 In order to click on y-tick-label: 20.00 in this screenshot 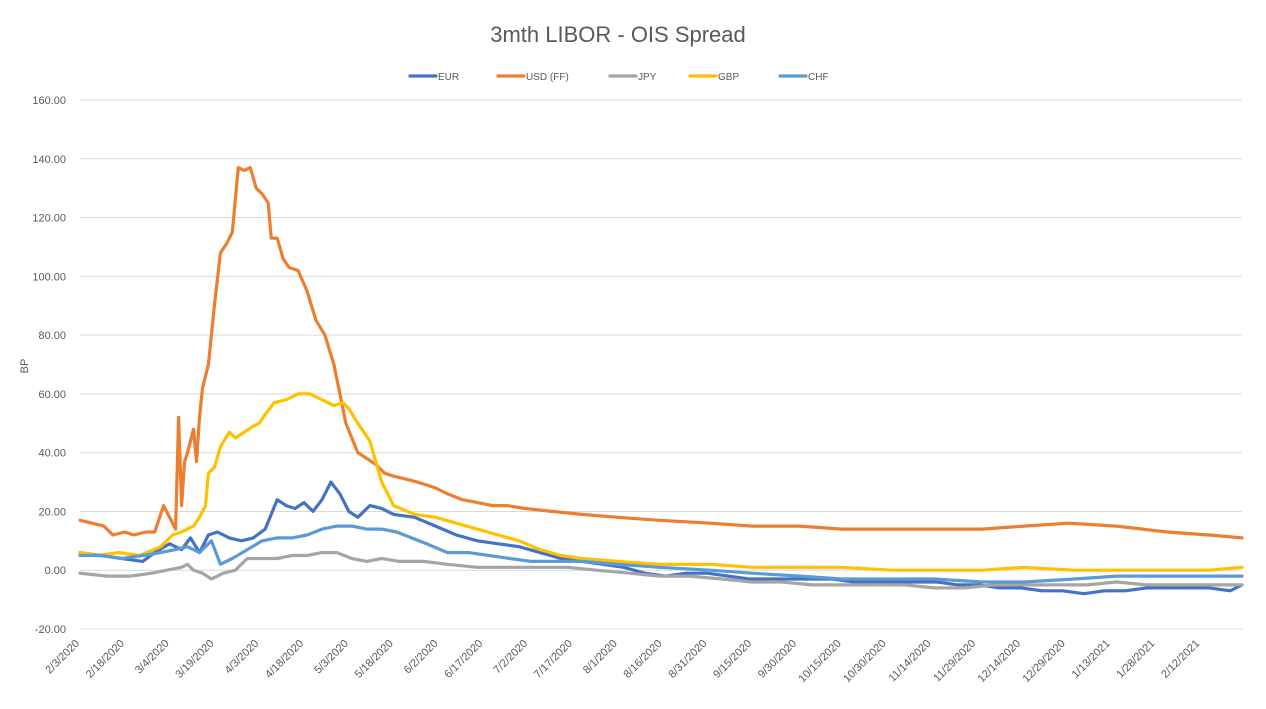, I will do `click(52, 512)`.